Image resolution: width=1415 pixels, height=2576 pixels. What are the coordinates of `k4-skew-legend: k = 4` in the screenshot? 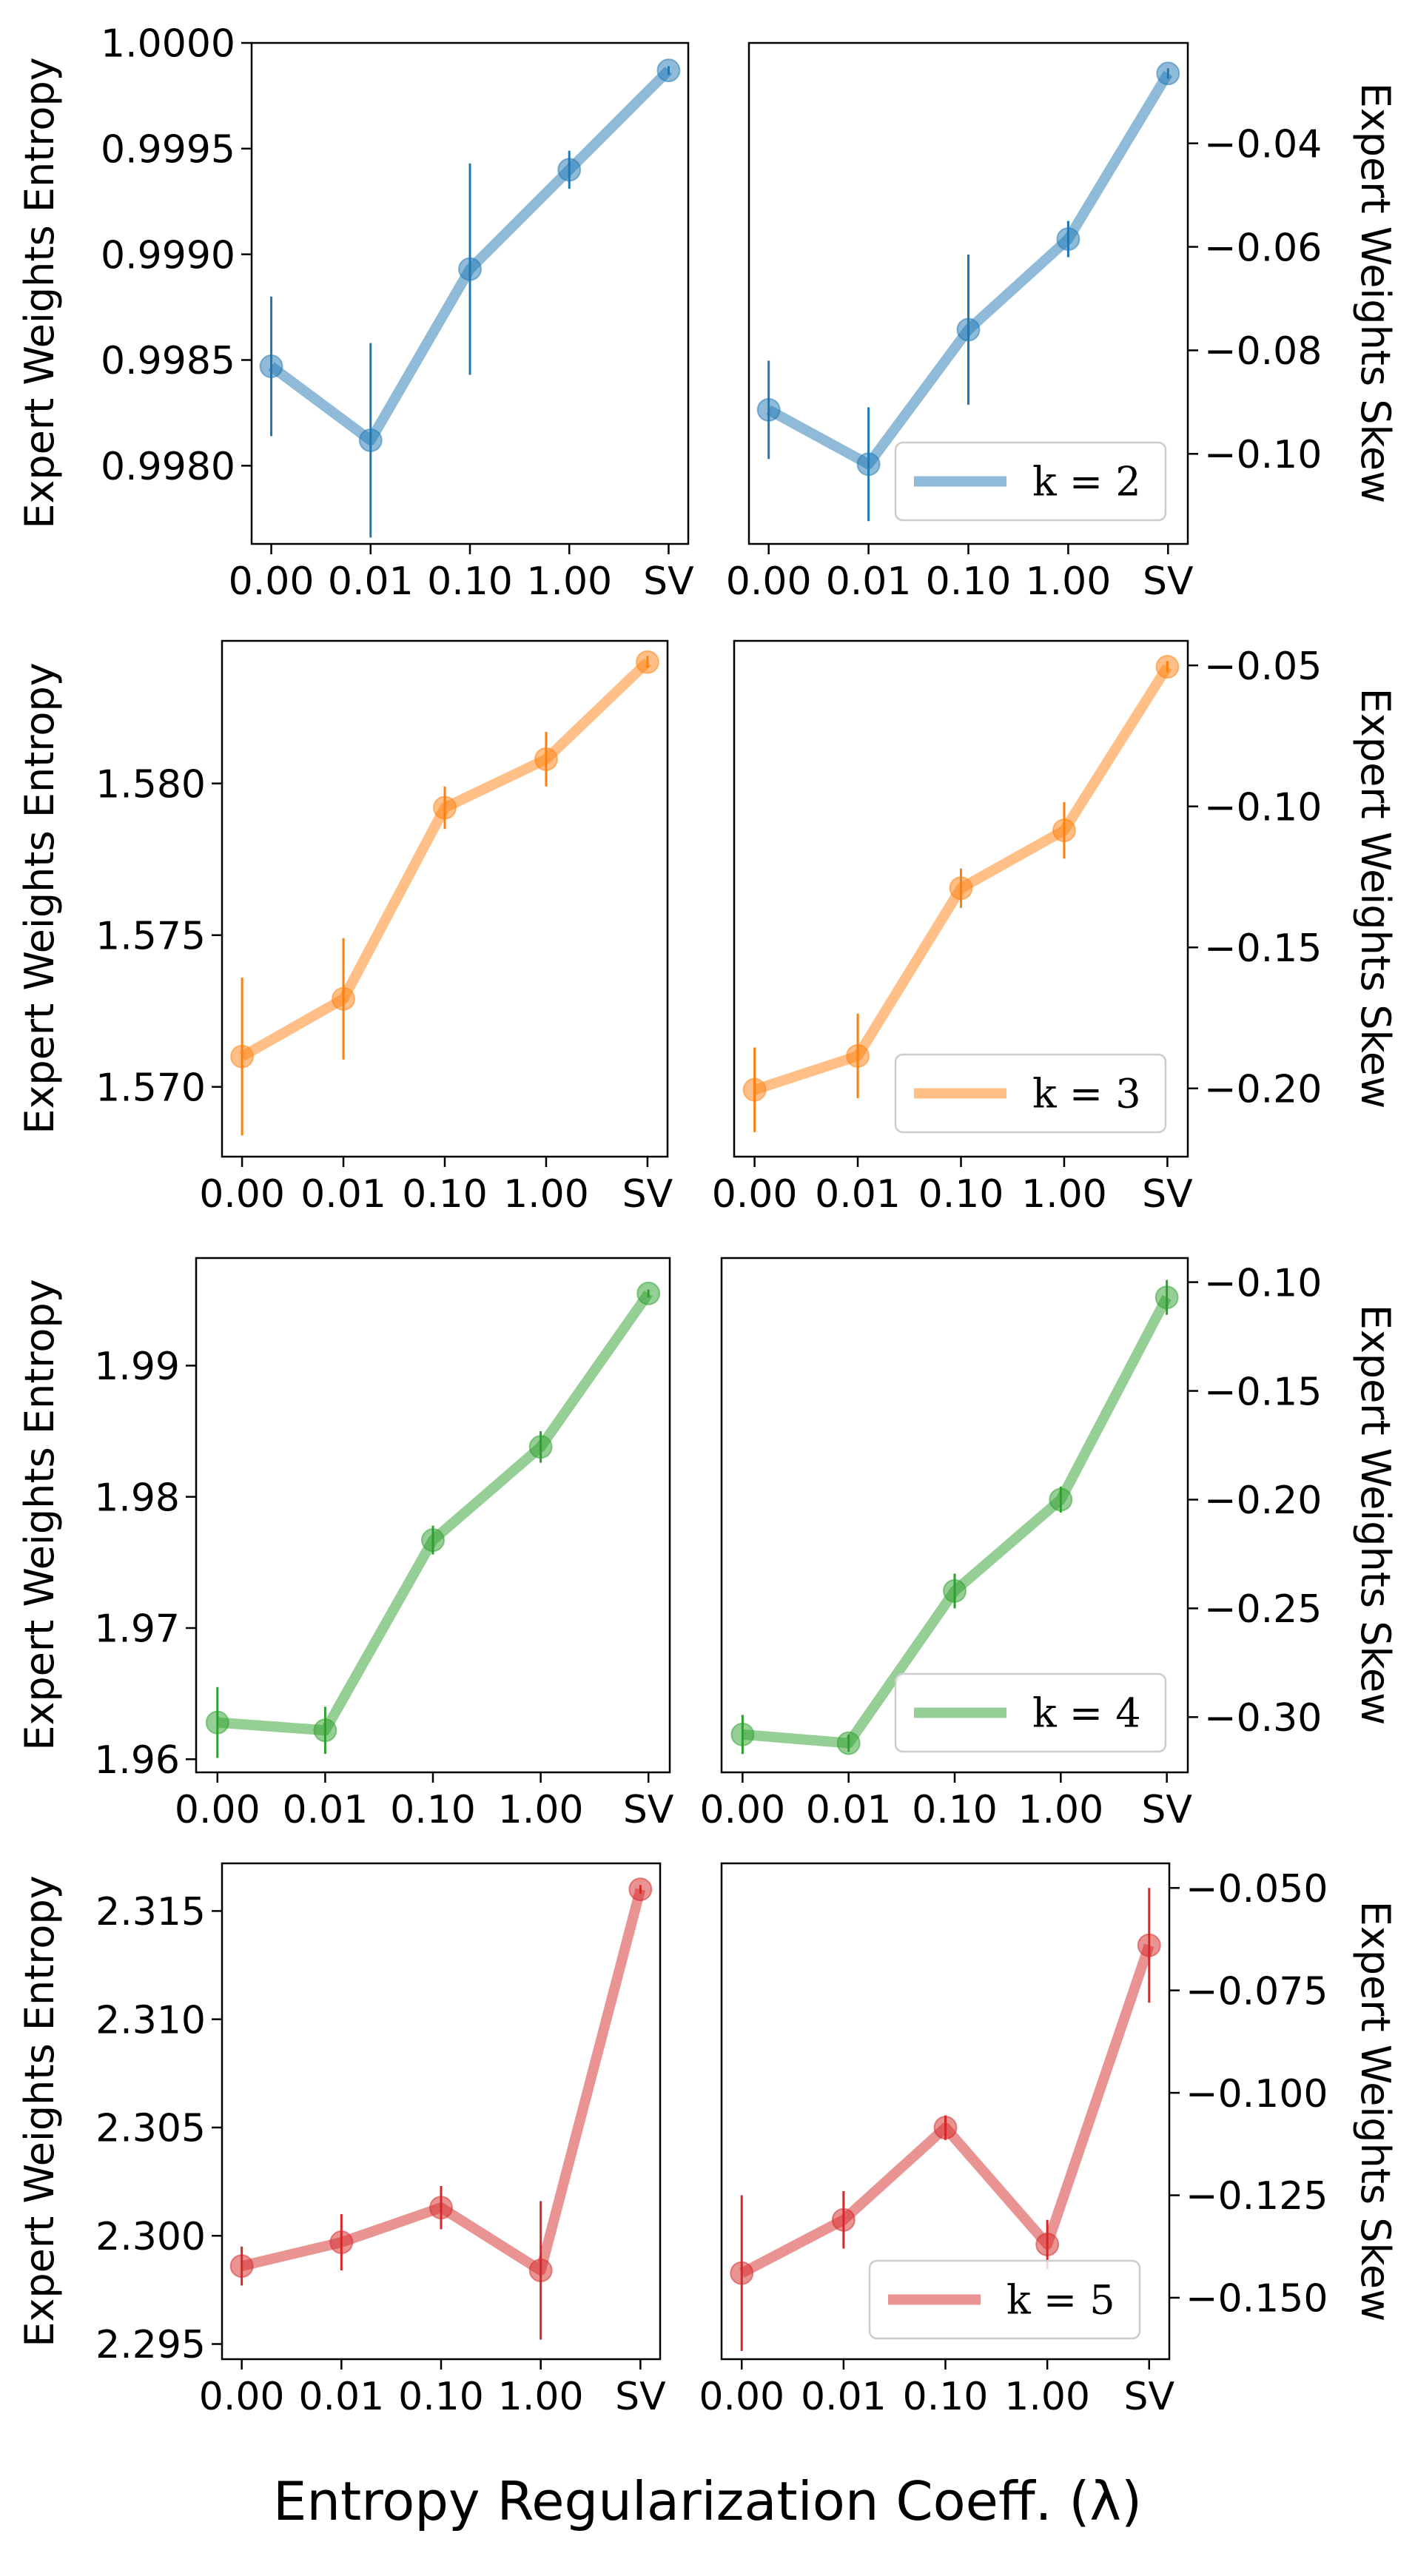 It's located at (1030, 1712).